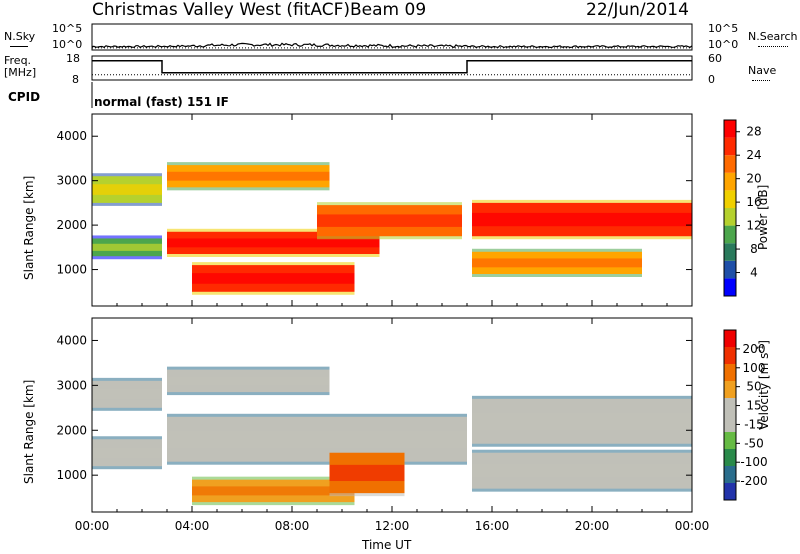 This screenshot has height=554, width=800. I want to click on power-ytick-label-0: 1000, so click(71, 270).